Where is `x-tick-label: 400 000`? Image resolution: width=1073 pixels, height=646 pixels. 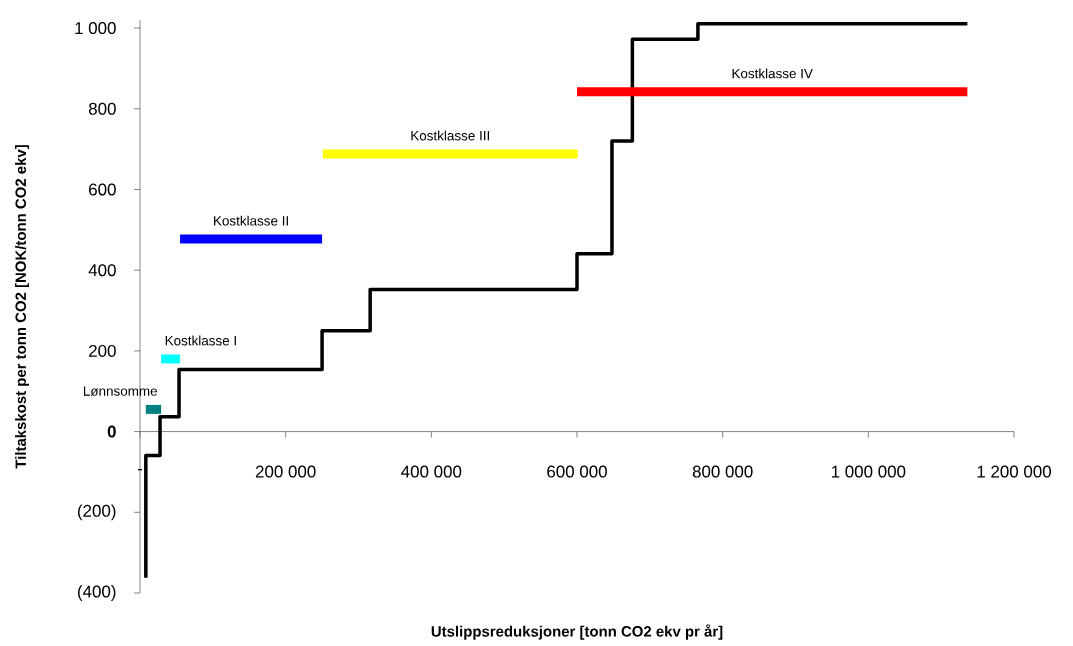 x-tick-label: 400 000 is located at coordinates (431, 471).